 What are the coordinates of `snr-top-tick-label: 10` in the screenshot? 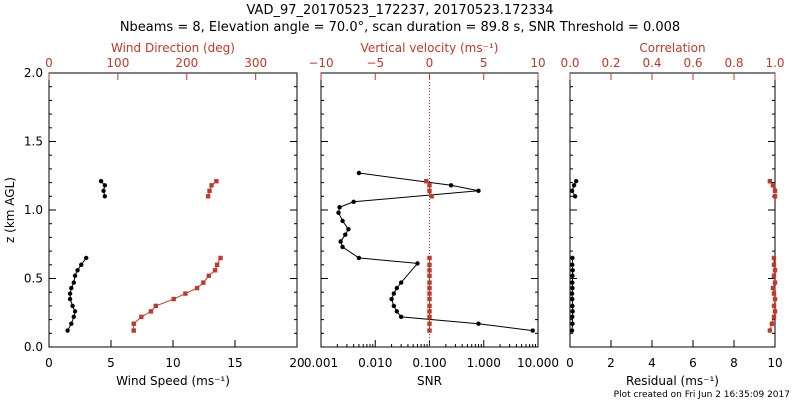 It's located at (537, 63).